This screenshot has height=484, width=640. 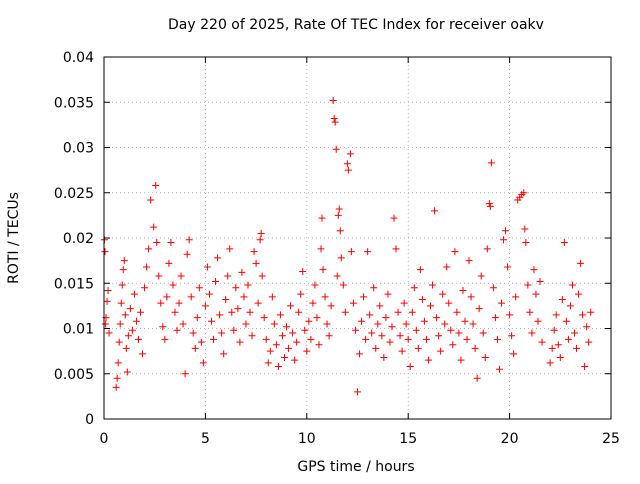 What do you see at coordinates (74, 194) in the screenshot?
I see `y-tick-label: 0.025` at bounding box center [74, 194].